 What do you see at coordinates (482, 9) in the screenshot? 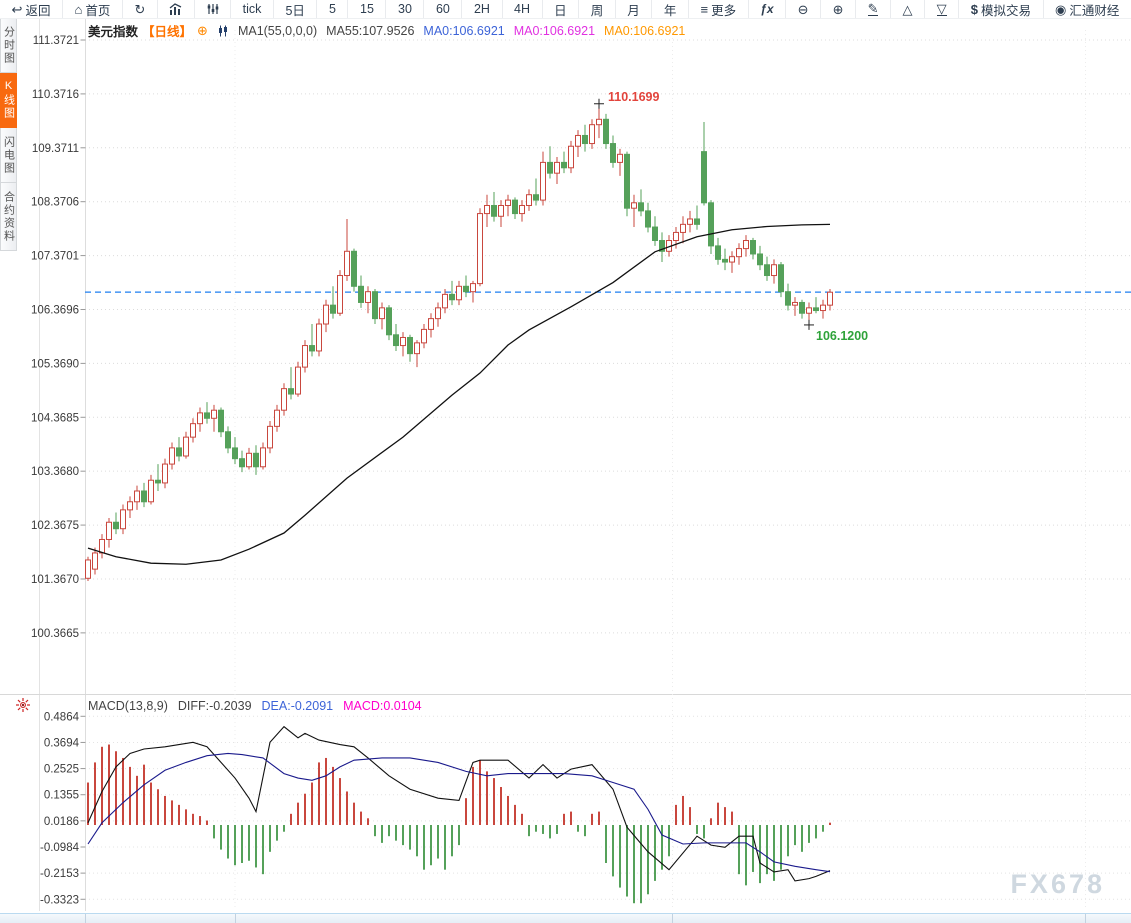
I see `period-2h-button: 2H` at bounding box center [482, 9].